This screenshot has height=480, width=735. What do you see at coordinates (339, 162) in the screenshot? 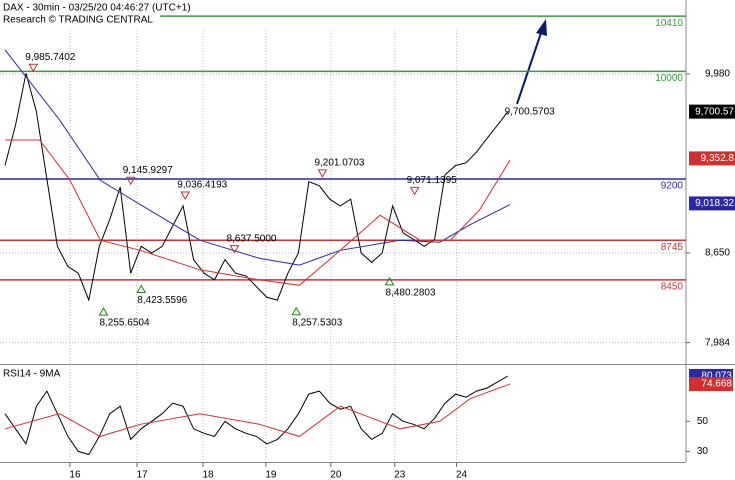
I see `pivot-label: 9,201.0703` at bounding box center [339, 162].